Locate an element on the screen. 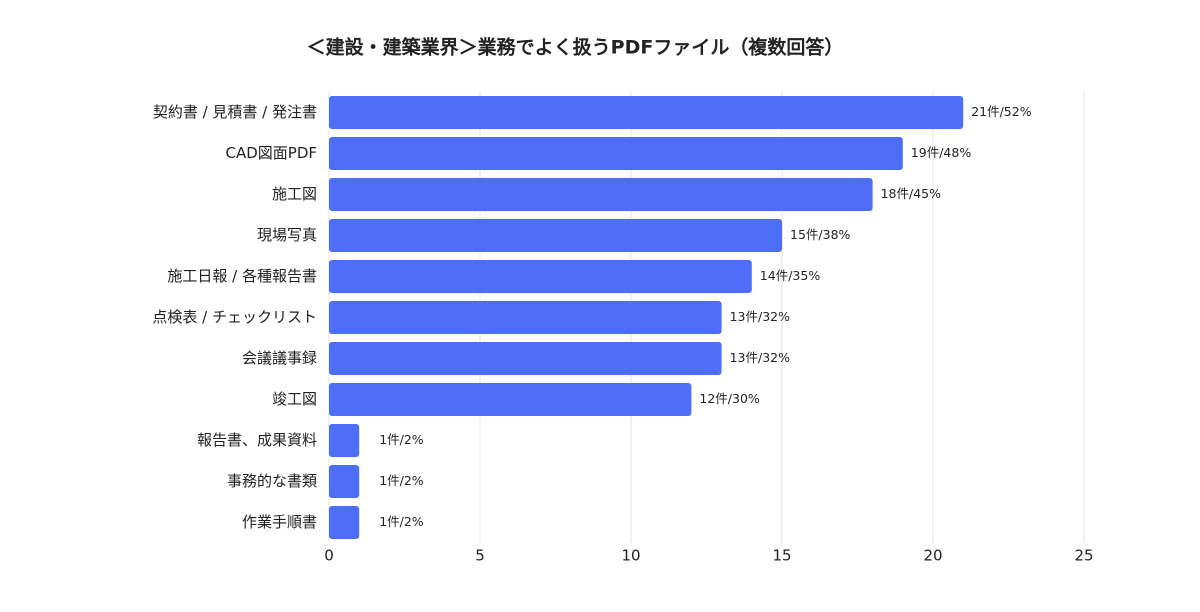  y-tick-label: 施工日報 / 各種報告書 is located at coordinates (242, 276).